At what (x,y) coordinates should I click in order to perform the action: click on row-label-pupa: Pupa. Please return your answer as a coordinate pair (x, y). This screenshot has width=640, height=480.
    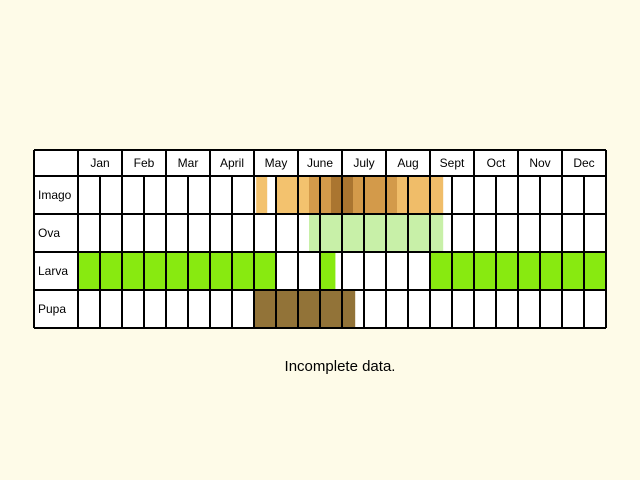
    Looking at the image, I should click on (52, 309).